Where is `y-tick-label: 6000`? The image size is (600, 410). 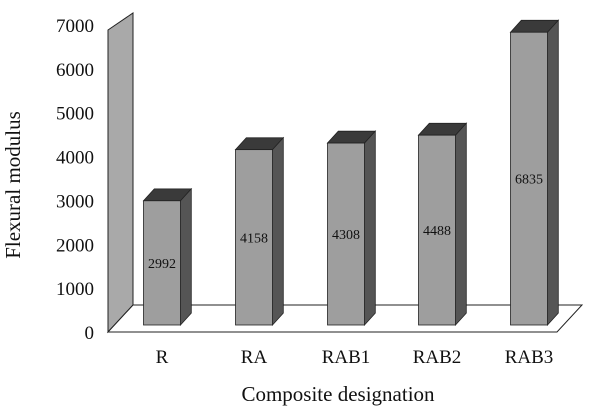 y-tick-label: 6000 is located at coordinates (75, 70).